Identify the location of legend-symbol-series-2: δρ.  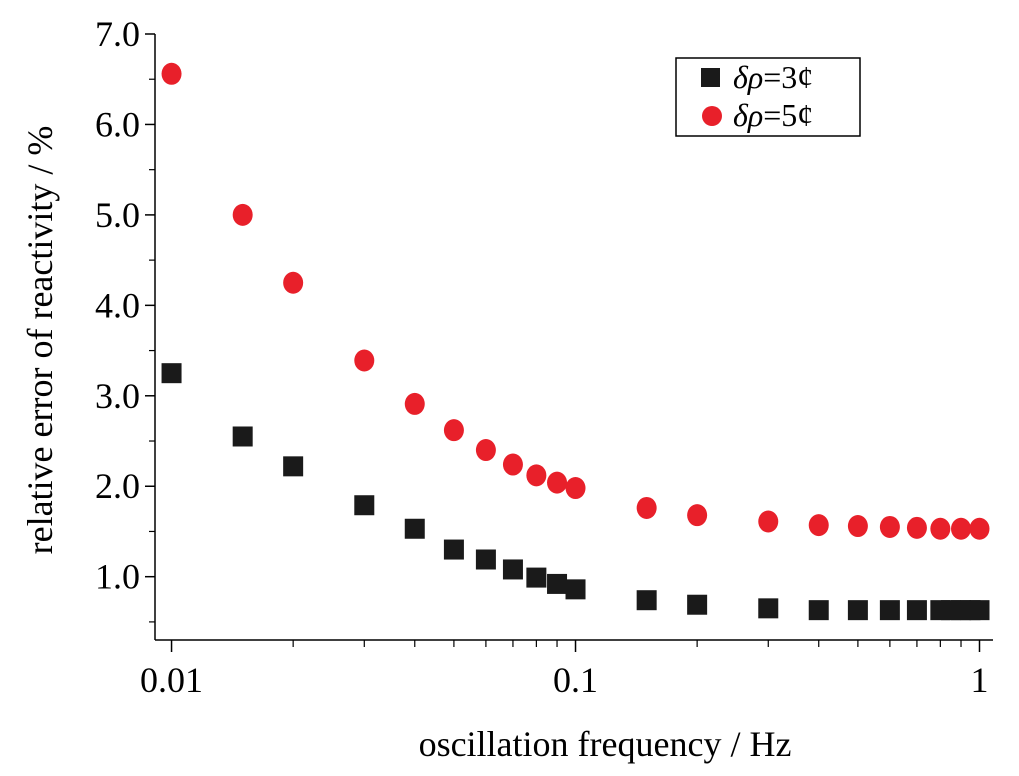
(748, 115).